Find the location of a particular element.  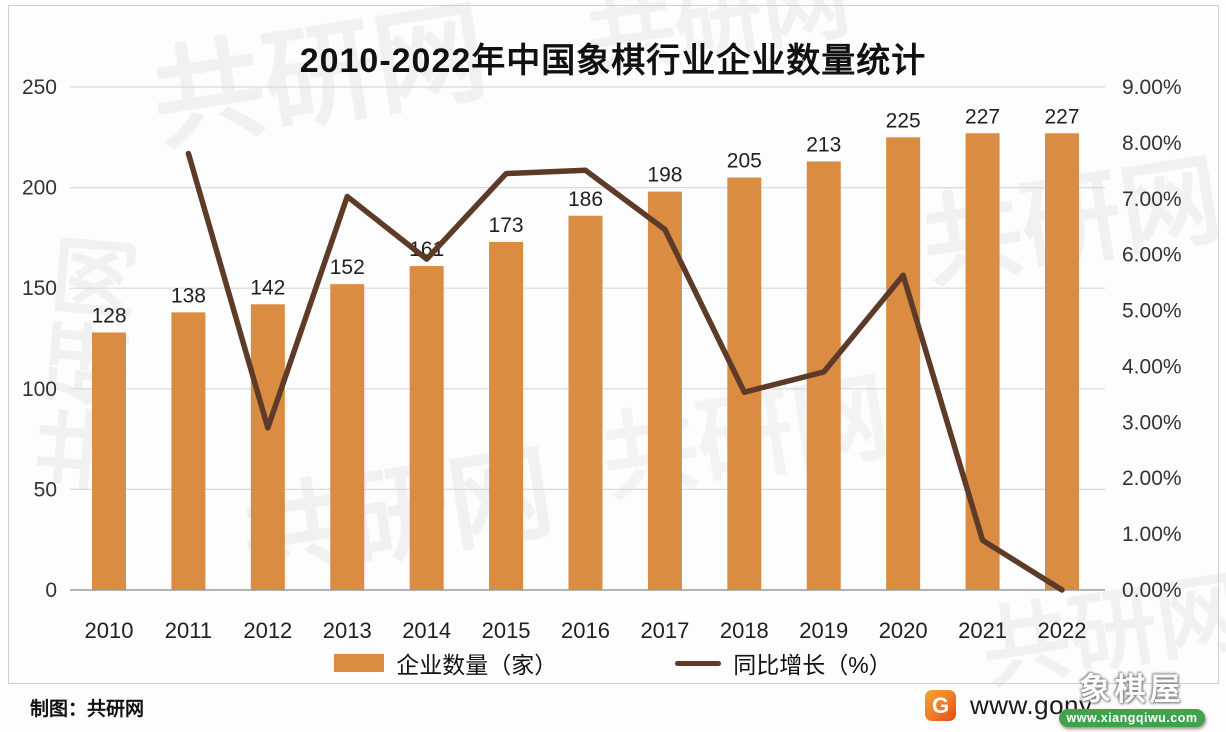

bar-2010 is located at coordinates (109, 461).